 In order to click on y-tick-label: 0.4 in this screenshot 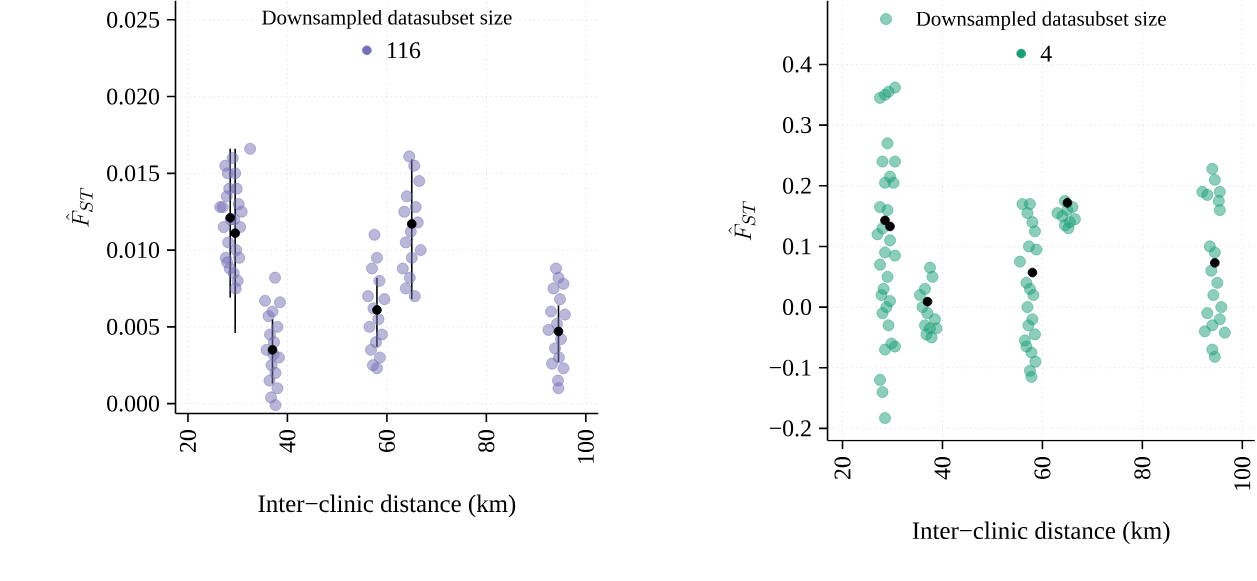, I will do `click(797, 64)`.